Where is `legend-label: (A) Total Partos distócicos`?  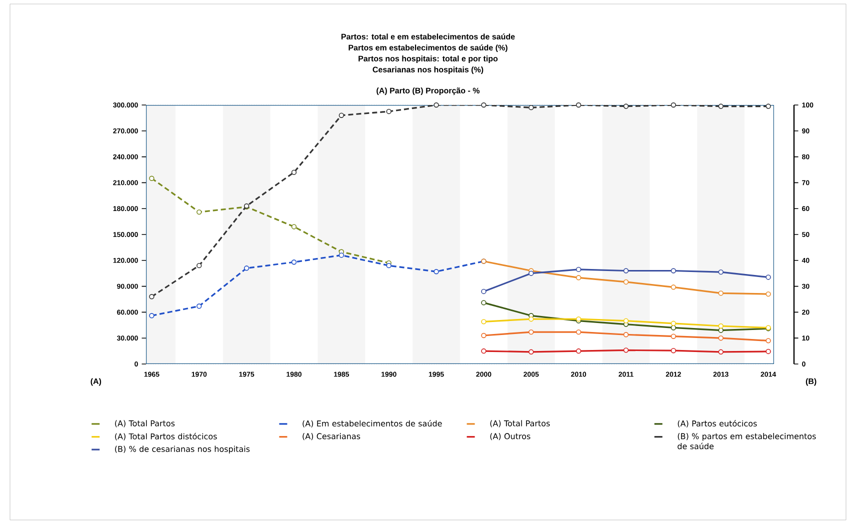
legend-label: (A) Total Partos distócicos is located at coordinates (166, 436).